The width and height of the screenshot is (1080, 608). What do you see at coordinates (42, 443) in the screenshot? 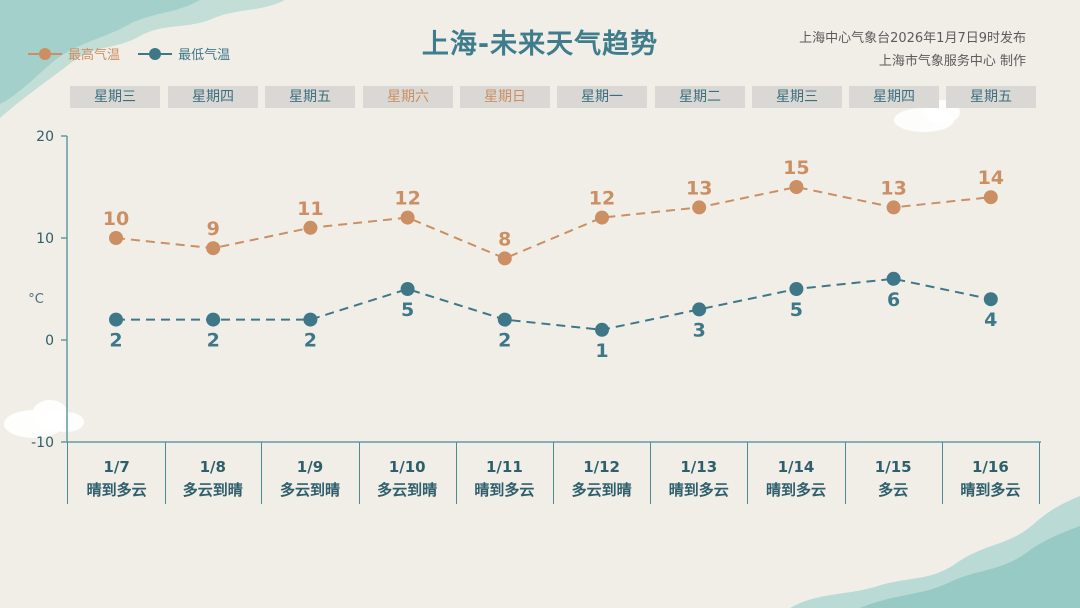
I see `y-tick-label: -10` at bounding box center [42, 443].